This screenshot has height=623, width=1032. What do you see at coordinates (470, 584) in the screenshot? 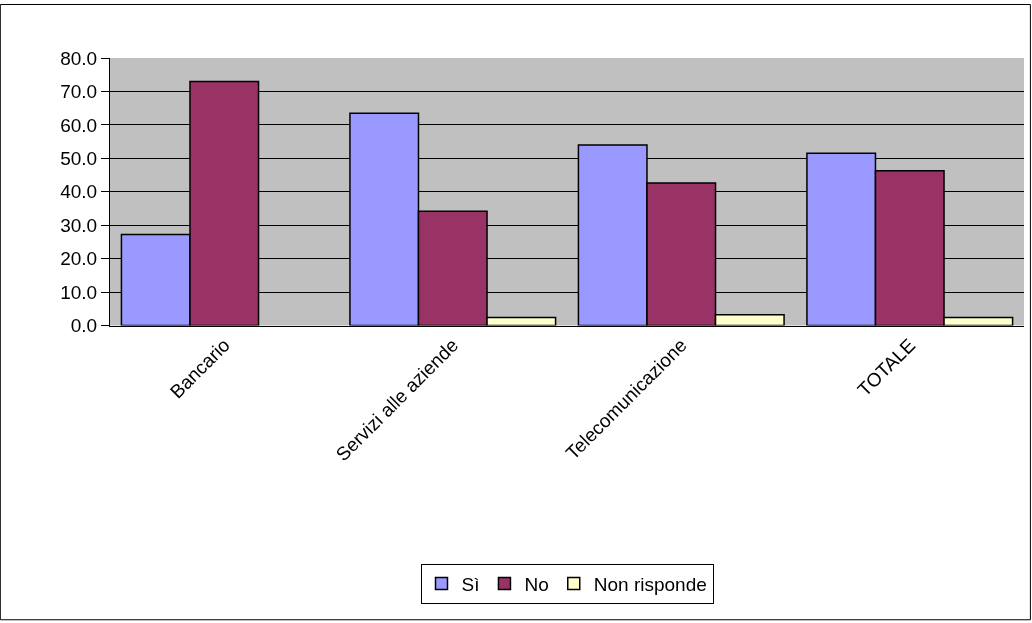
I see `legend-label: Sì` at bounding box center [470, 584].